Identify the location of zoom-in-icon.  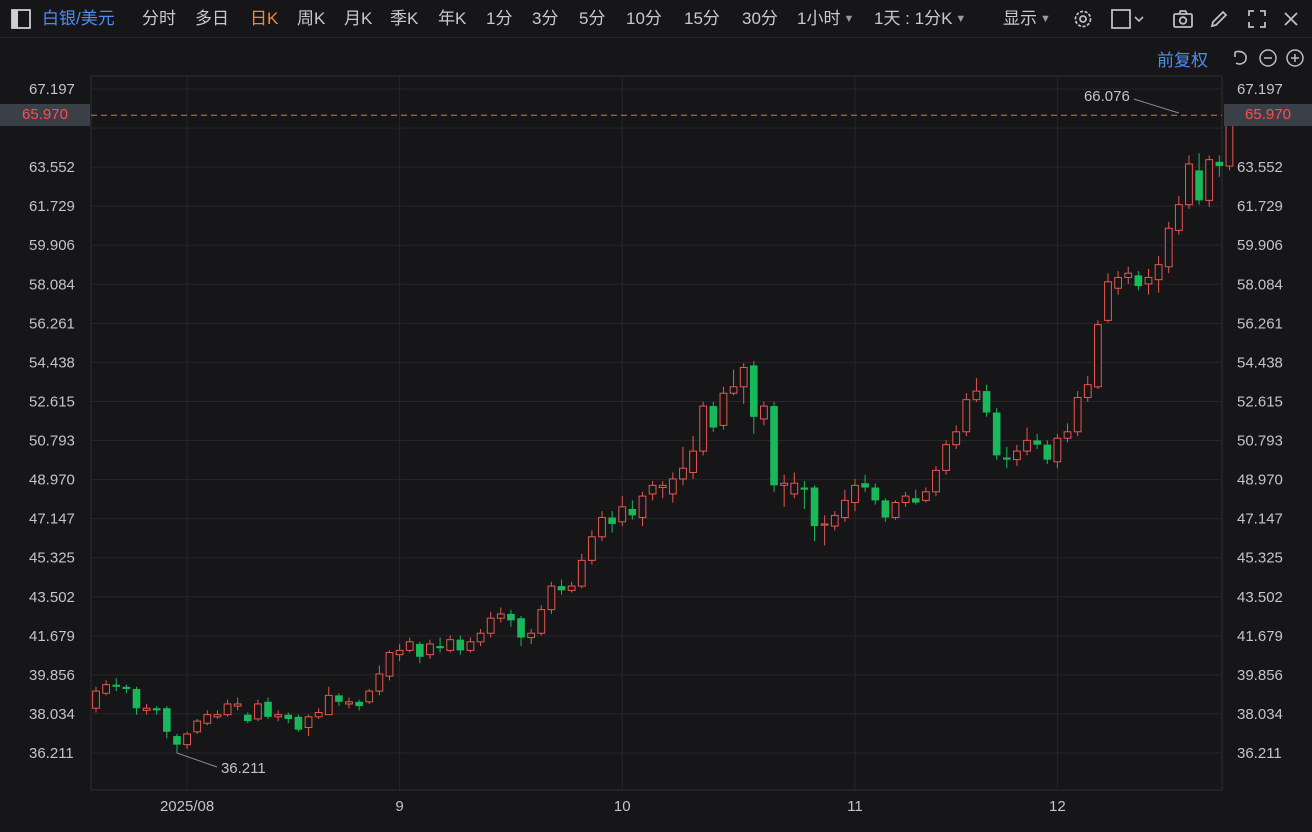
(1295, 58).